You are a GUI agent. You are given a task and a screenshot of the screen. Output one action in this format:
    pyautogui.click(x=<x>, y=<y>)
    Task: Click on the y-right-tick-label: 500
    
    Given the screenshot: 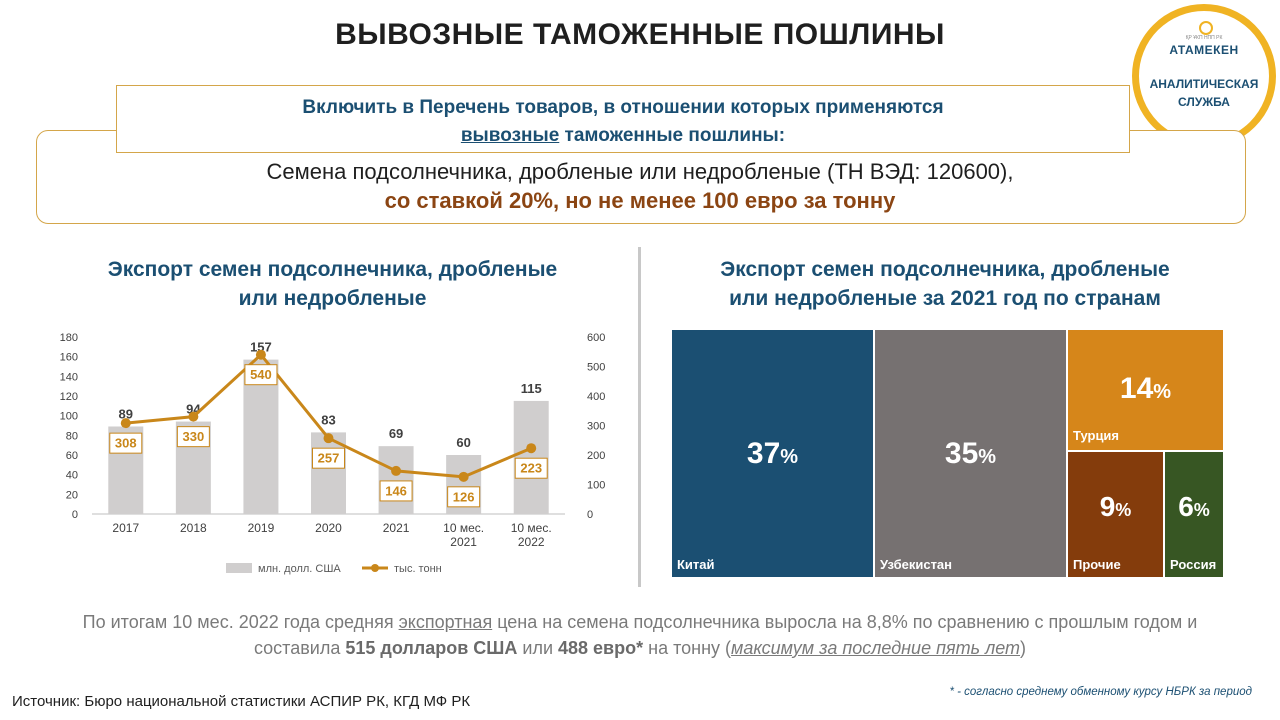 What is the action you would take?
    pyautogui.click(x=596, y=368)
    